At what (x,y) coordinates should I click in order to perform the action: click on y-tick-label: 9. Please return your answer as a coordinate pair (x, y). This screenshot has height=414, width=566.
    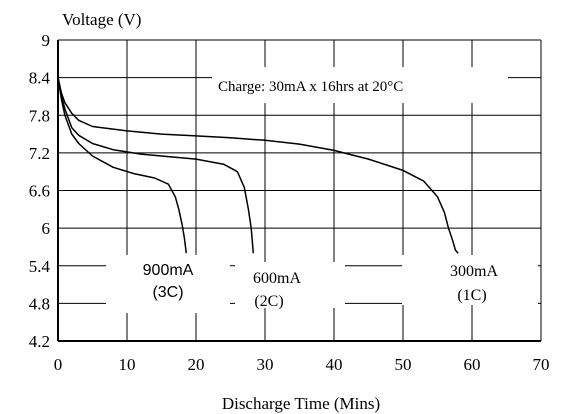
    Looking at the image, I should click on (46, 40).